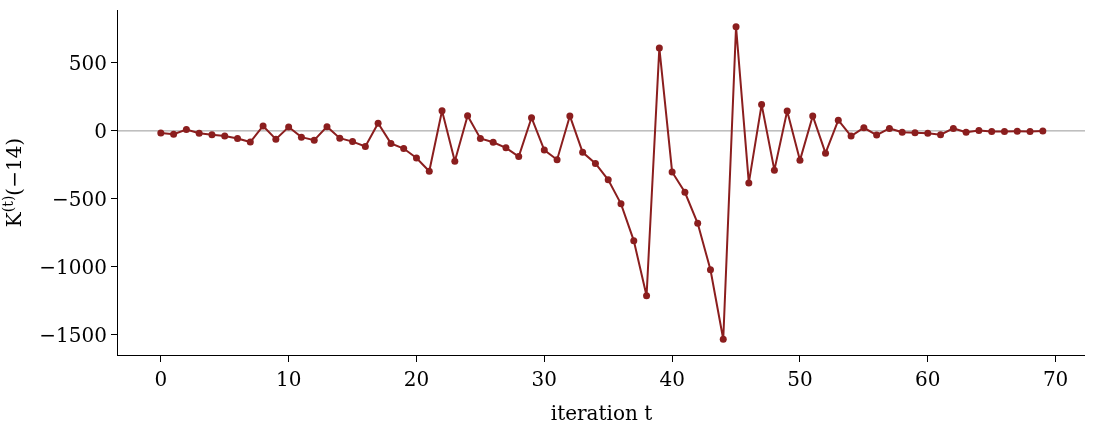 This screenshot has height=430, width=1095. I want to click on x-tick-label: 70, so click(1055, 379).